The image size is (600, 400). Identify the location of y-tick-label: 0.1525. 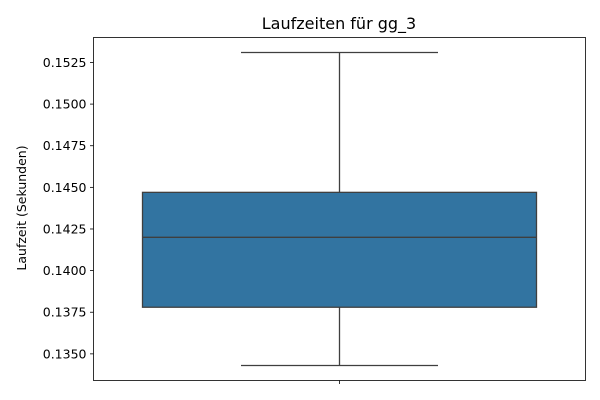
(65, 62).